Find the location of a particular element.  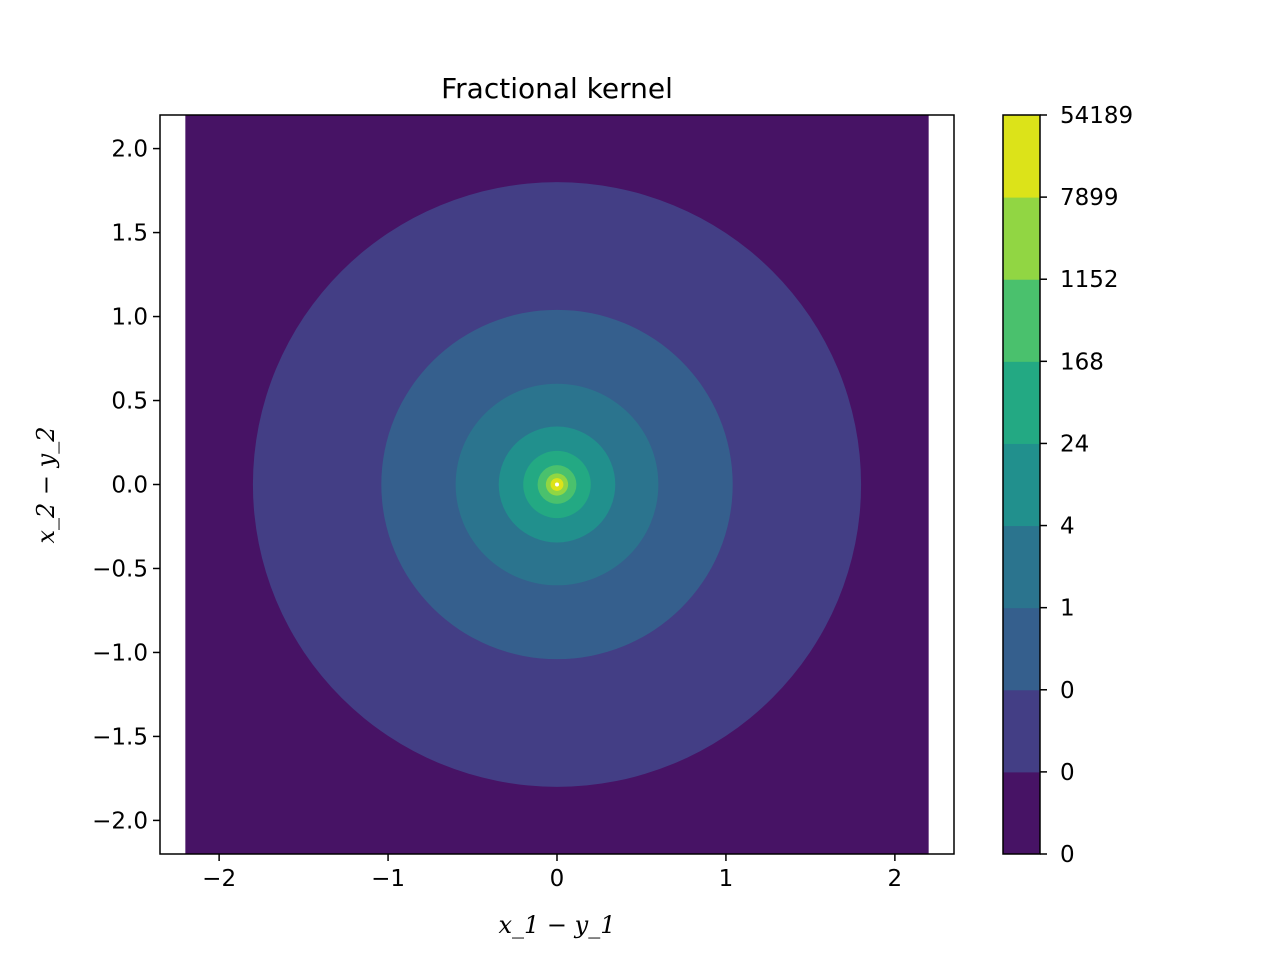

colorbar-tick-label: 4 is located at coordinates (1067, 527).